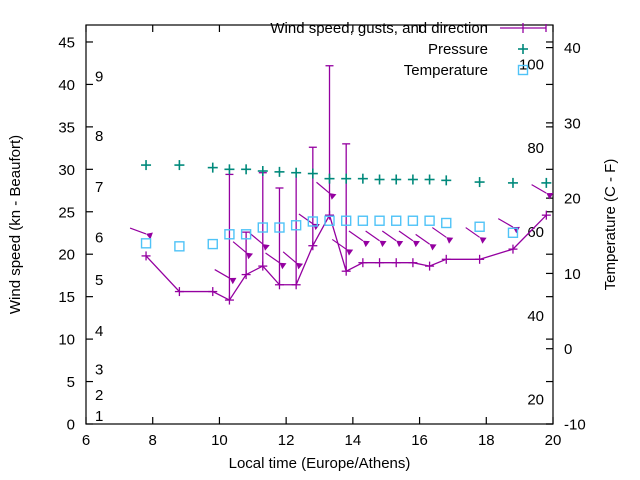  I want to click on y-left-tick-label: 15, so click(66, 297).